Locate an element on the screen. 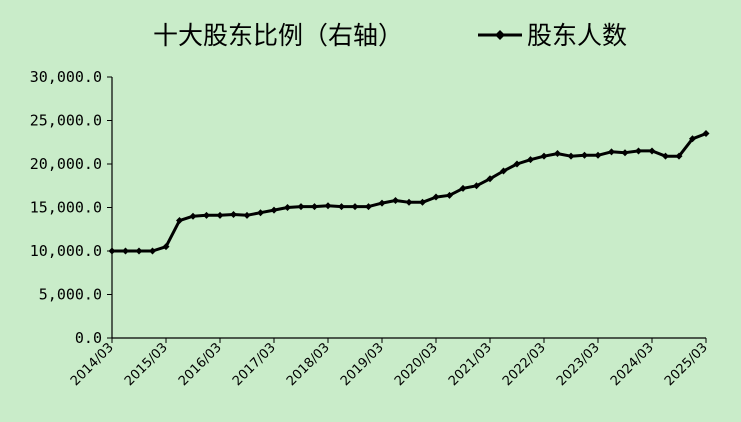  y-tick-label: 15,000.0 is located at coordinates (66, 208).